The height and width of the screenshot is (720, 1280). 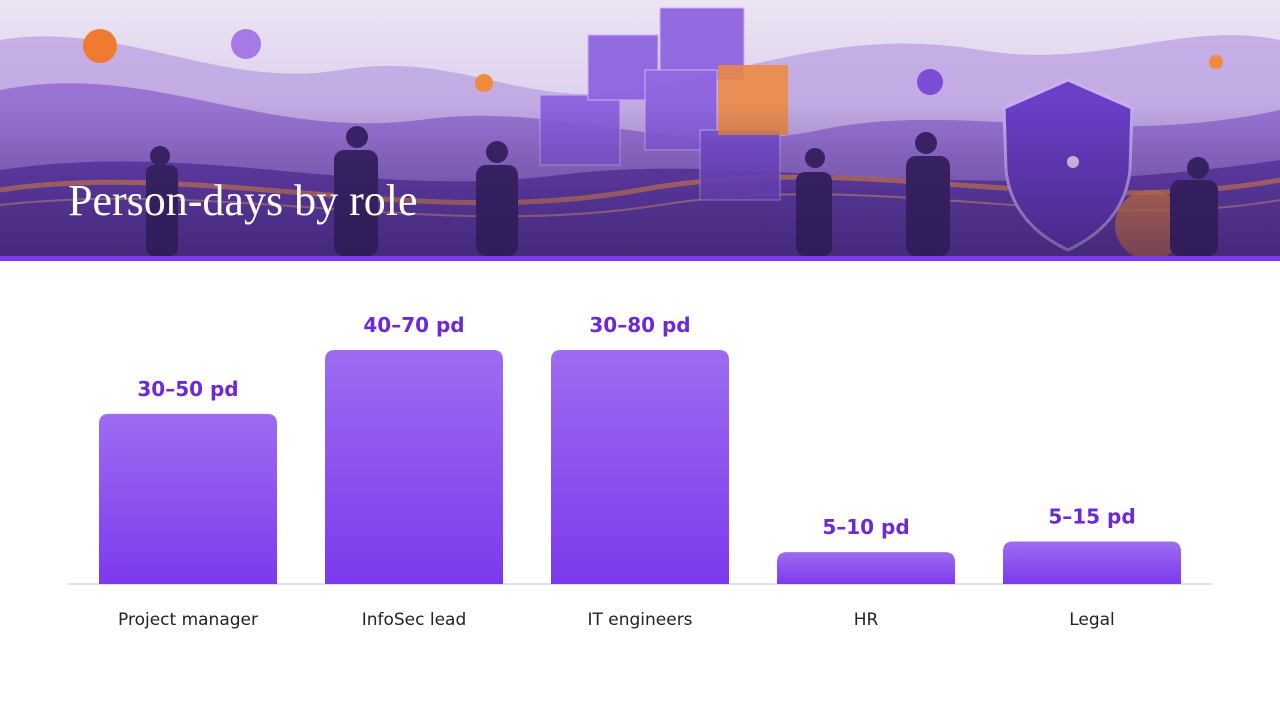 I want to click on category-label: HR, so click(x=866, y=620).